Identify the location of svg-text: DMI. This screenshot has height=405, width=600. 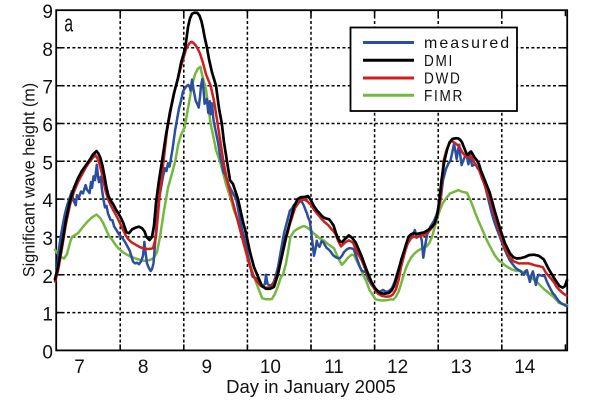
(439, 61).